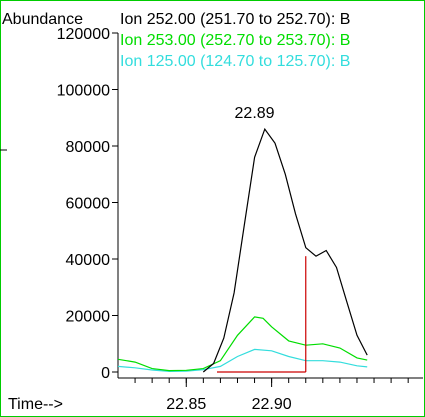 This screenshot has height=417, width=425. What do you see at coordinates (262, 314) in the screenshot?
I see `integration-marker-layer` at bounding box center [262, 314].